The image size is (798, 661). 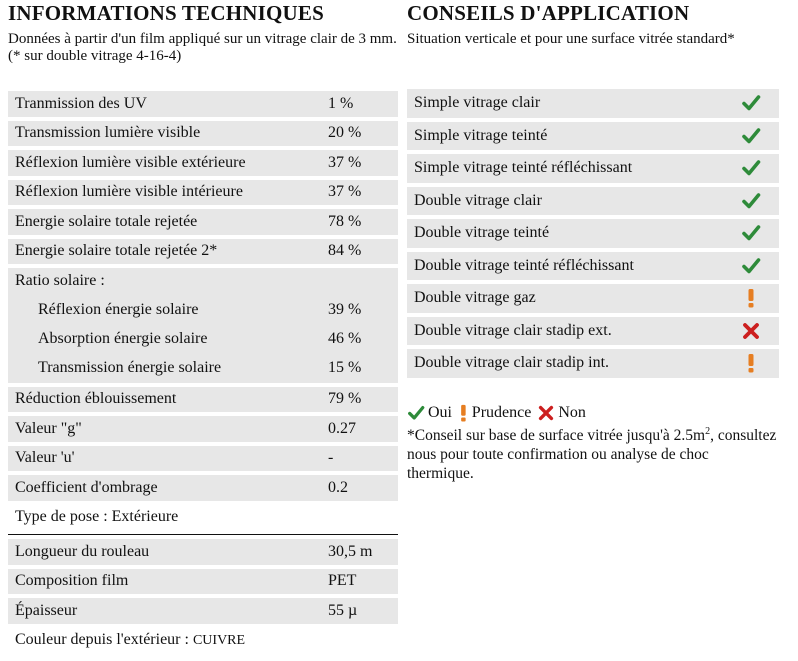 I want to click on section-divider, so click(x=203, y=534).